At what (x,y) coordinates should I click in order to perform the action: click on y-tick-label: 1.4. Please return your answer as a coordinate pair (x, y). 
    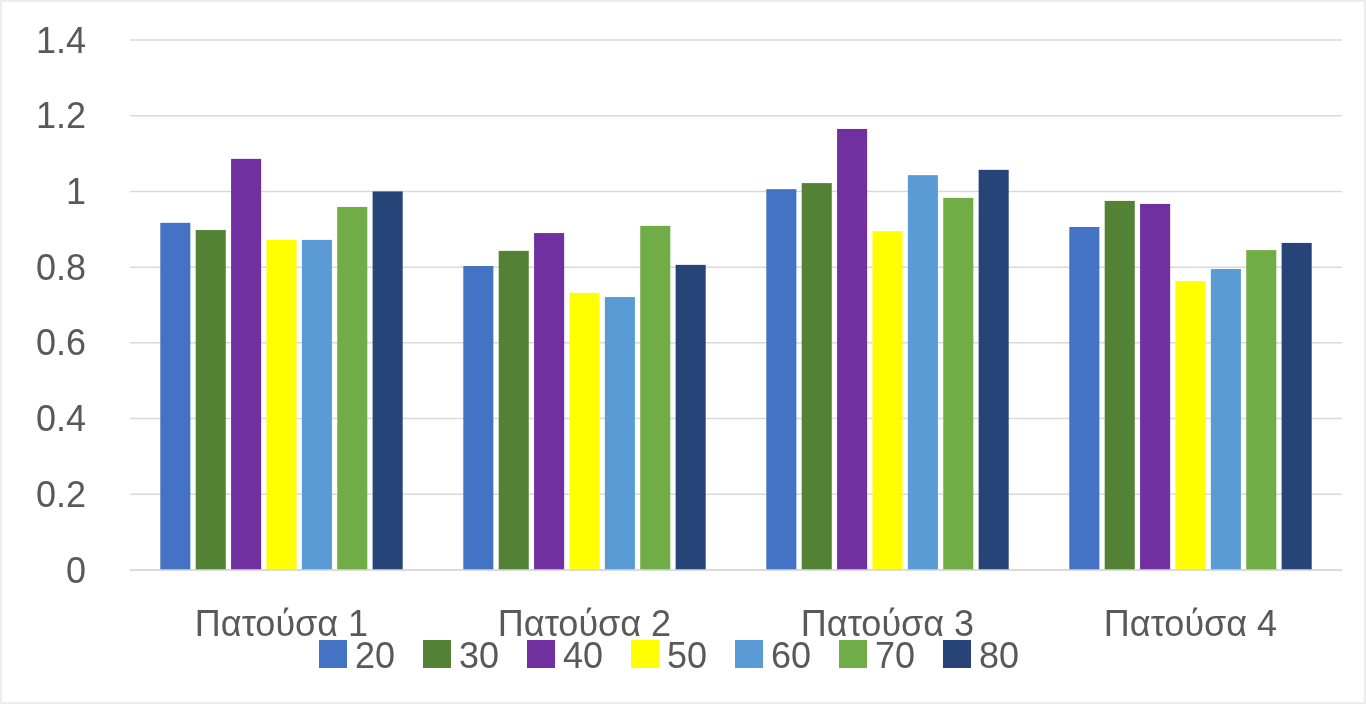
    Looking at the image, I should click on (60, 40).